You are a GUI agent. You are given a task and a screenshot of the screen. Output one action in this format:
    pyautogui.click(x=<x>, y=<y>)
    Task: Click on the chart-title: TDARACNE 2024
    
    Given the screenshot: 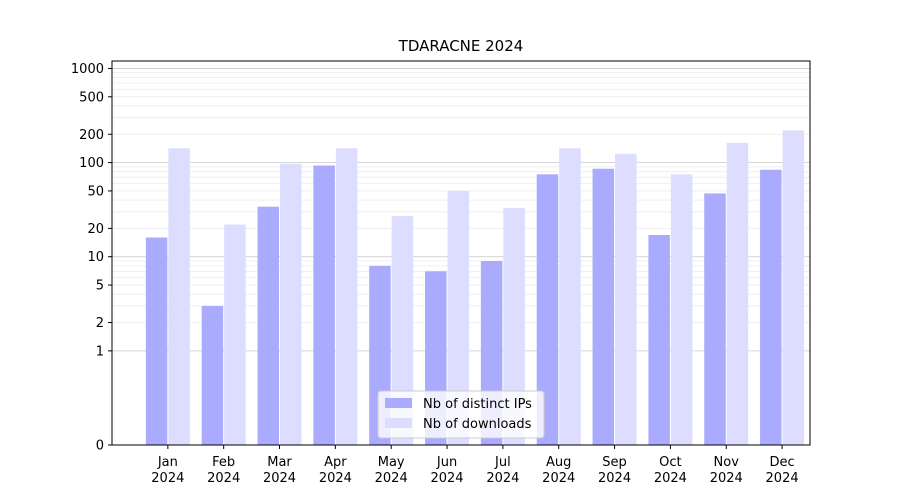 What is the action you would take?
    pyautogui.click(x=461, y=46)
    